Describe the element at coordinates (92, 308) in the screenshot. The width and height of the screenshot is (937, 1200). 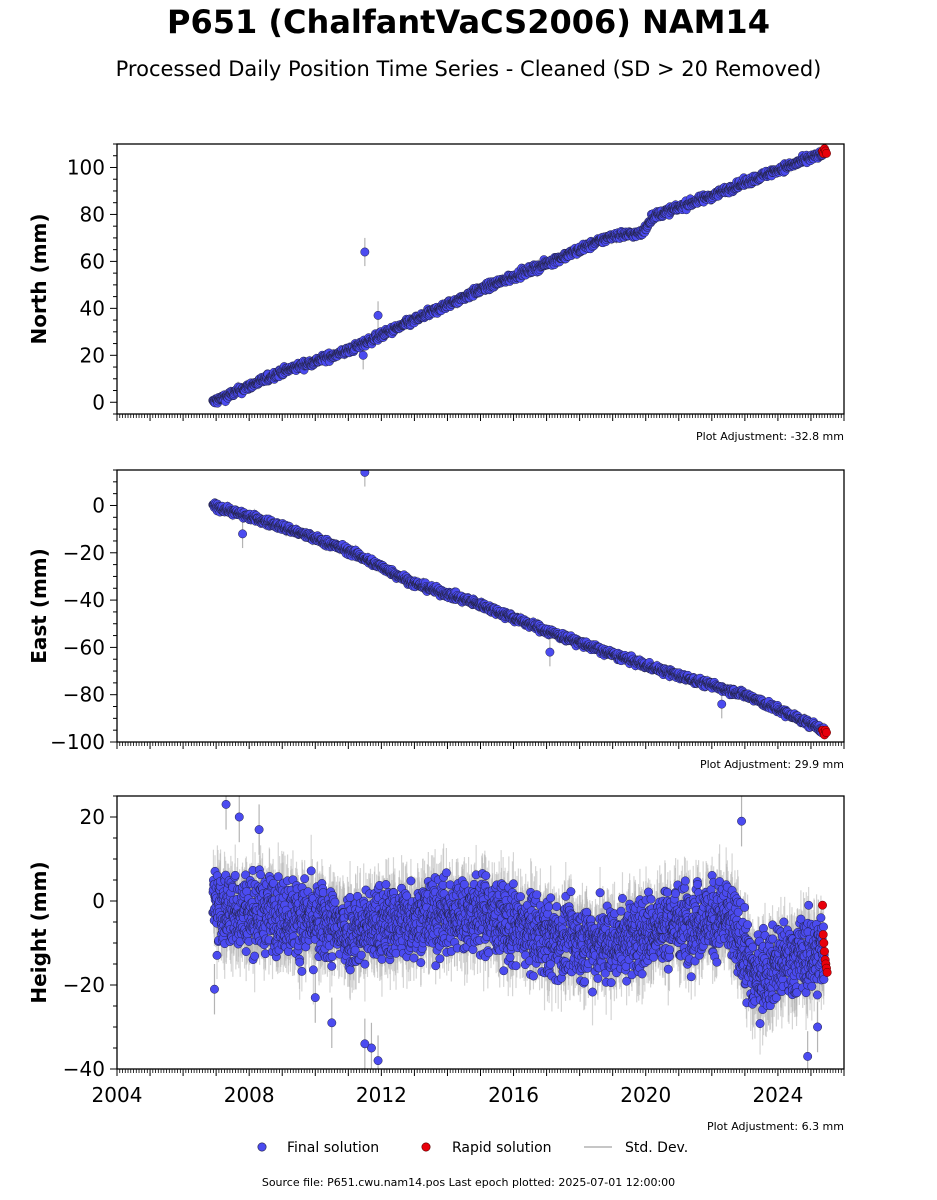
I see `y-tick-label: 40` at that location.